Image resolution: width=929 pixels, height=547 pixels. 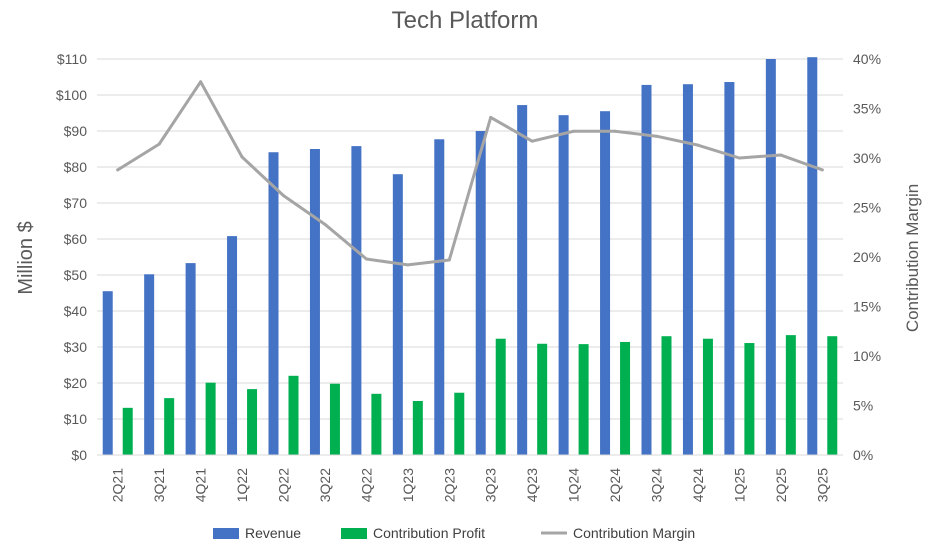 I want to click on x-tick-label: 4Q22, so click(x=366, y=485).